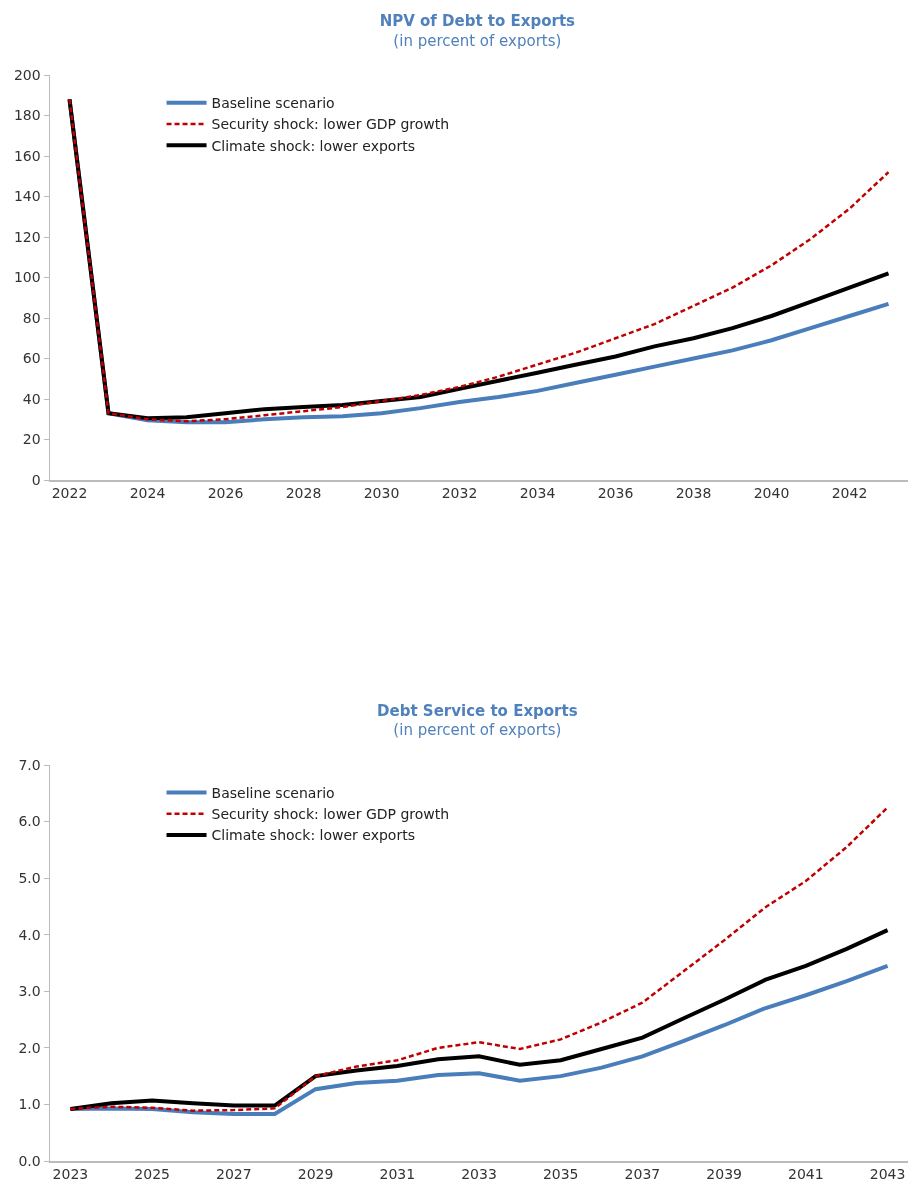  I want to click on y-tick-label: 0.0, so click(29, 1160).